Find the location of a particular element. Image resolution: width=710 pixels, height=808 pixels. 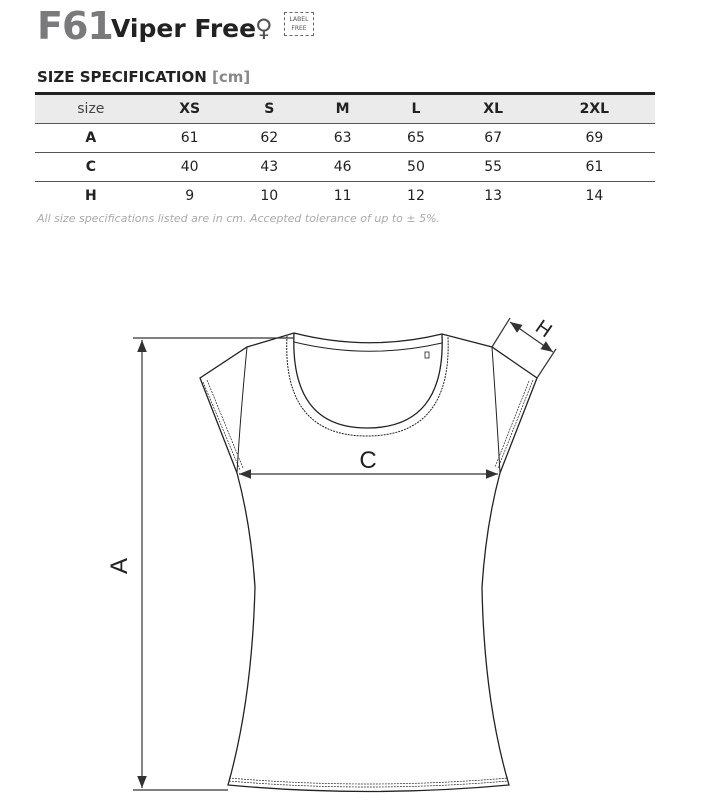

table-cell: 63 is located at coordinates (342, 138).